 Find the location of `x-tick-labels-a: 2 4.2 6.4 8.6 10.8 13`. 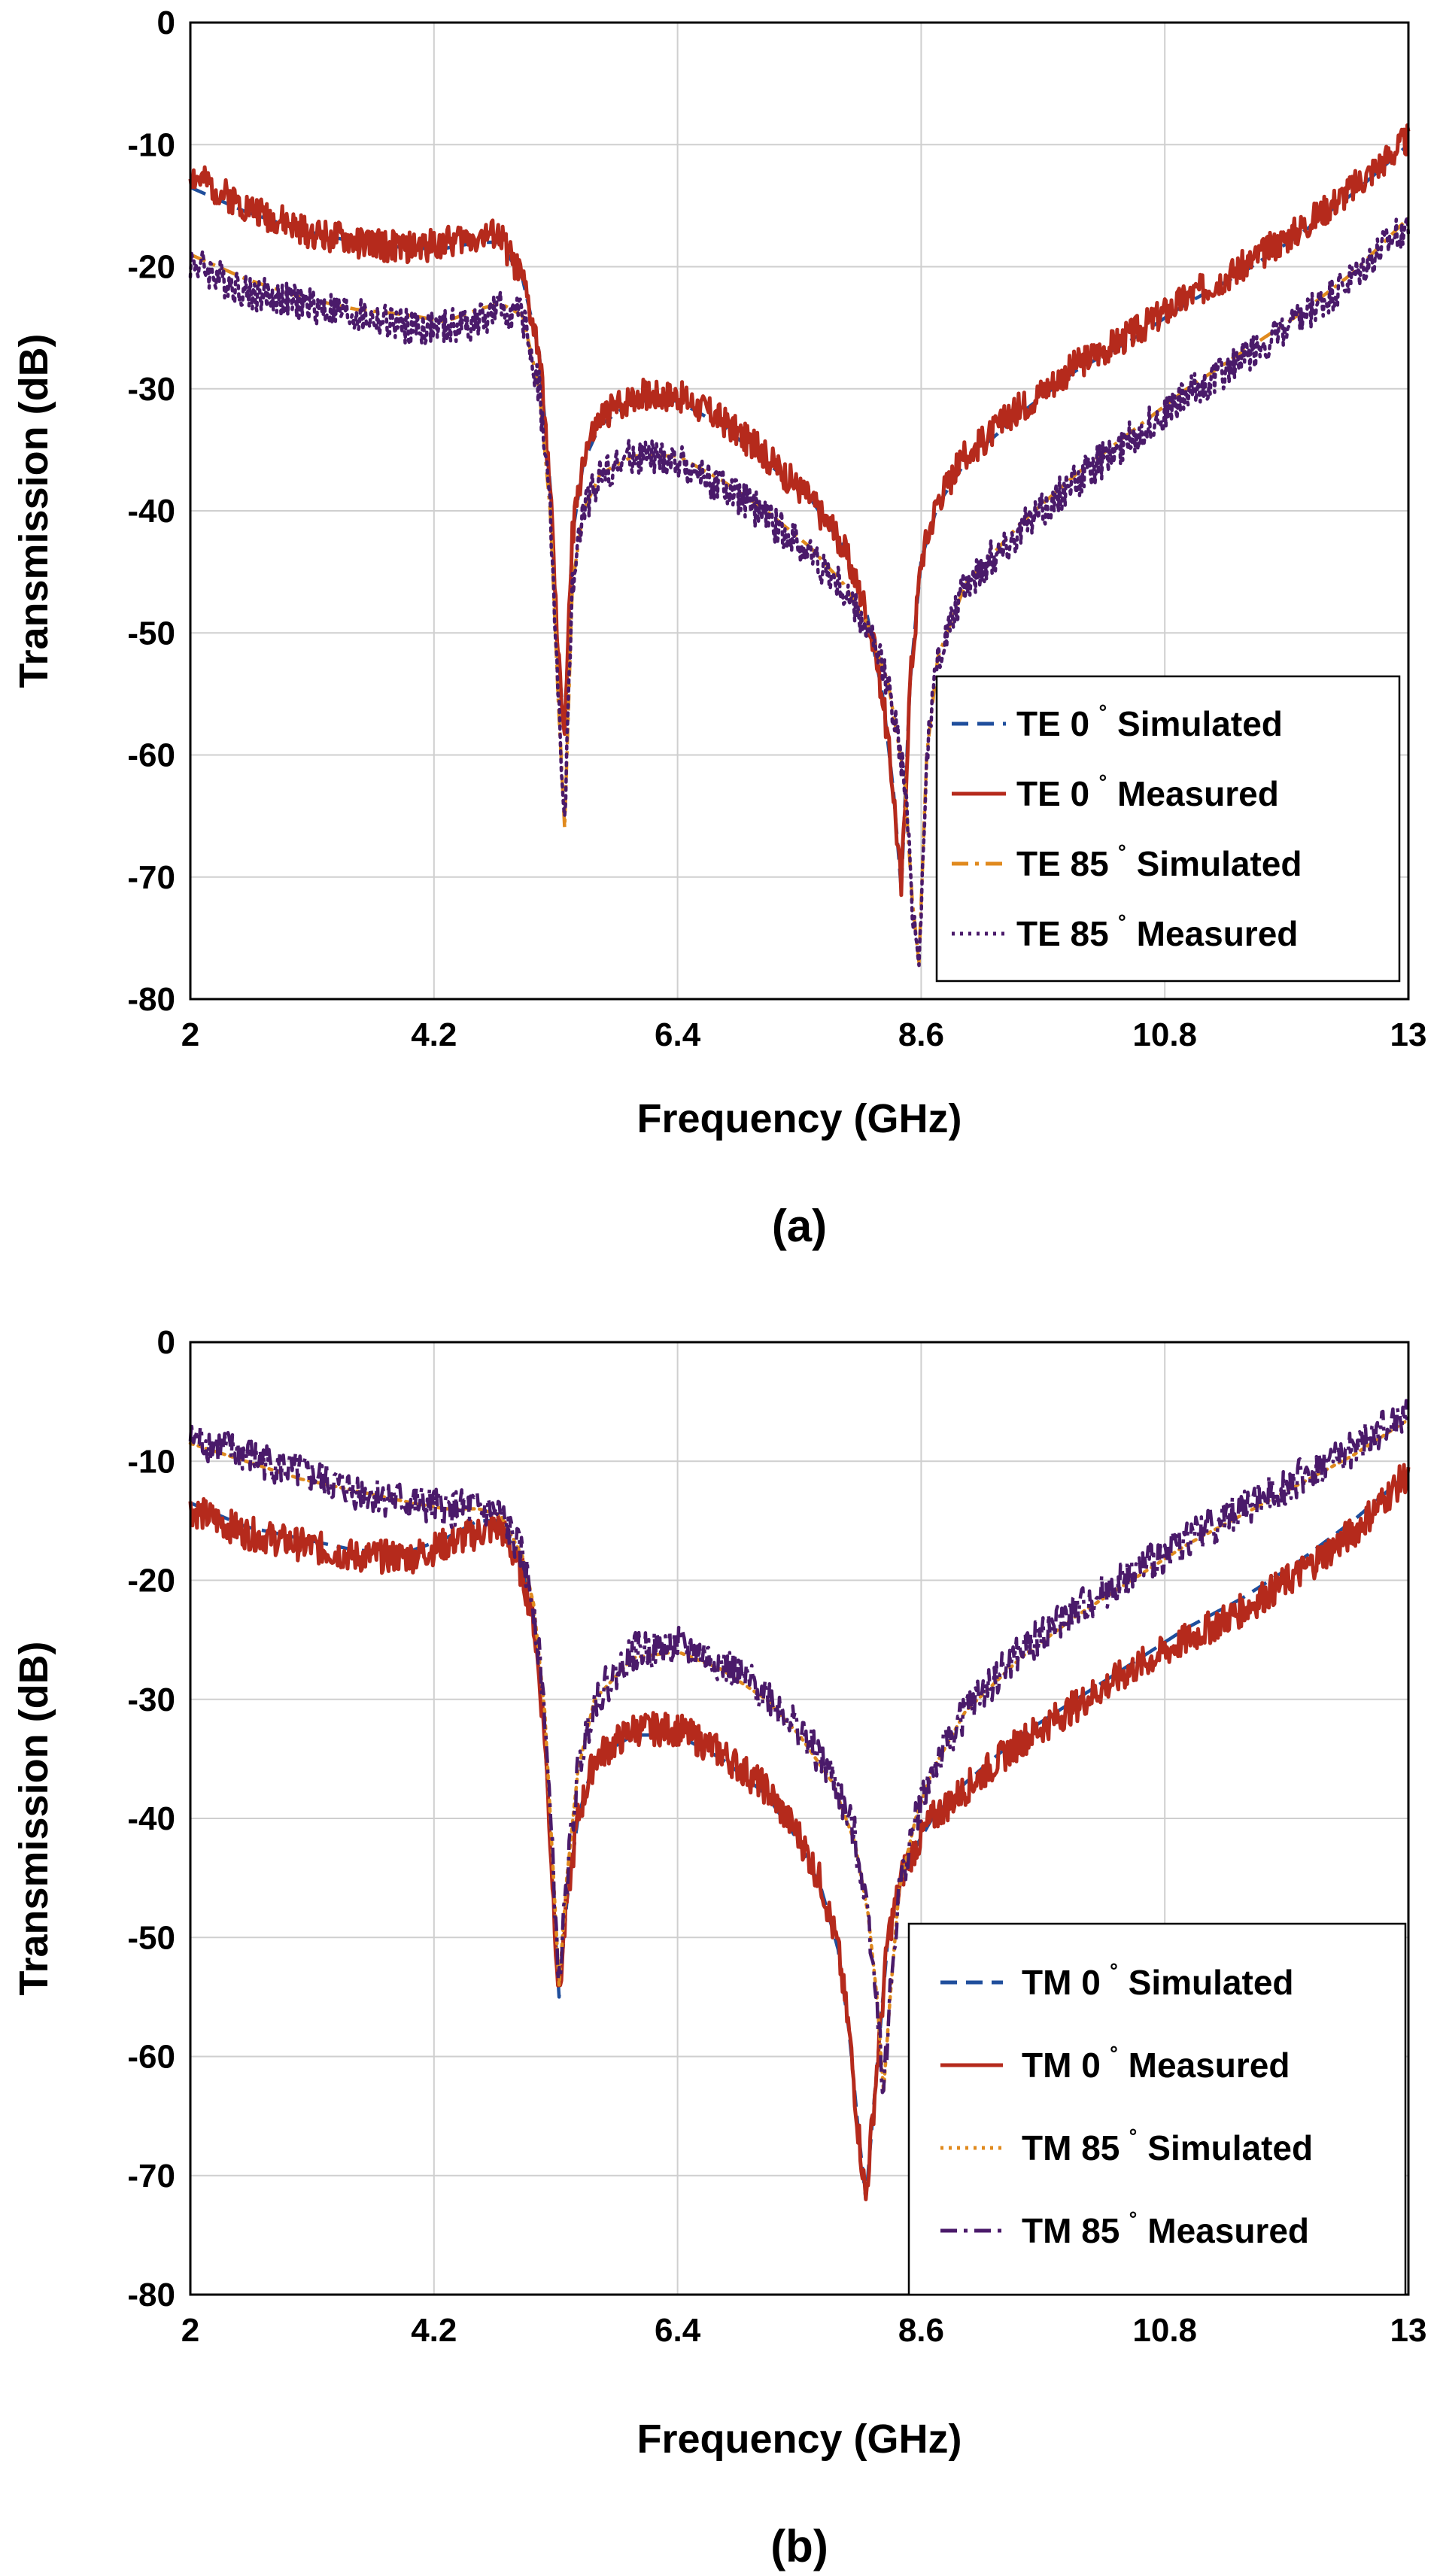

x-tick-labels-a: 2 4.2 6.4 8.6 10.8 13 is located at coordinates (804, 1035).